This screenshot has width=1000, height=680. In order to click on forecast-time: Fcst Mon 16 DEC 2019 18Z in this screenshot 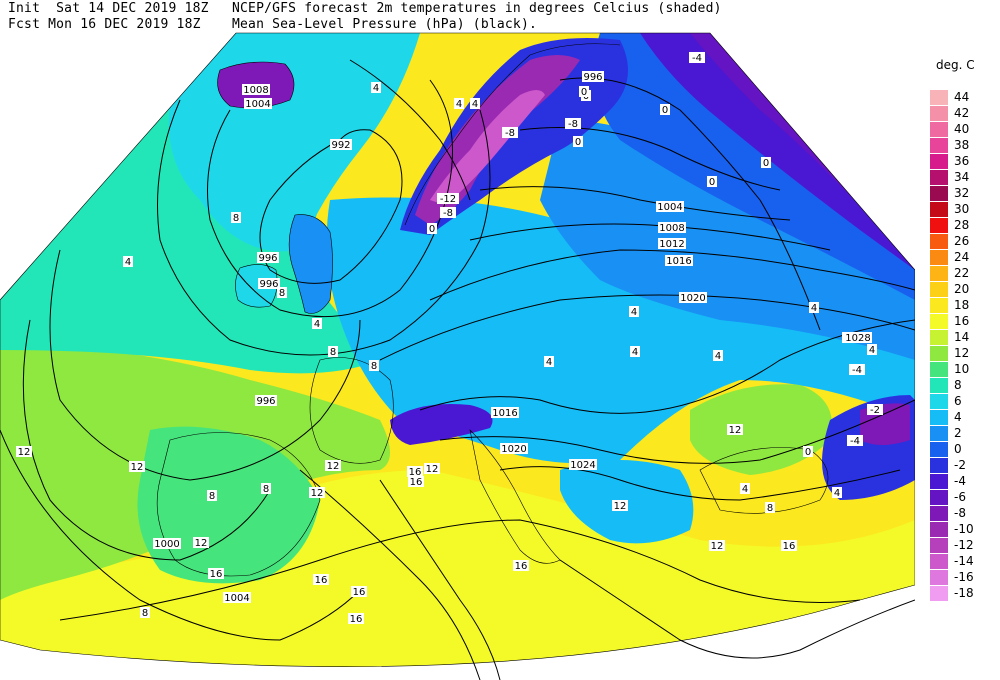, I will do `click(104, 24)`.